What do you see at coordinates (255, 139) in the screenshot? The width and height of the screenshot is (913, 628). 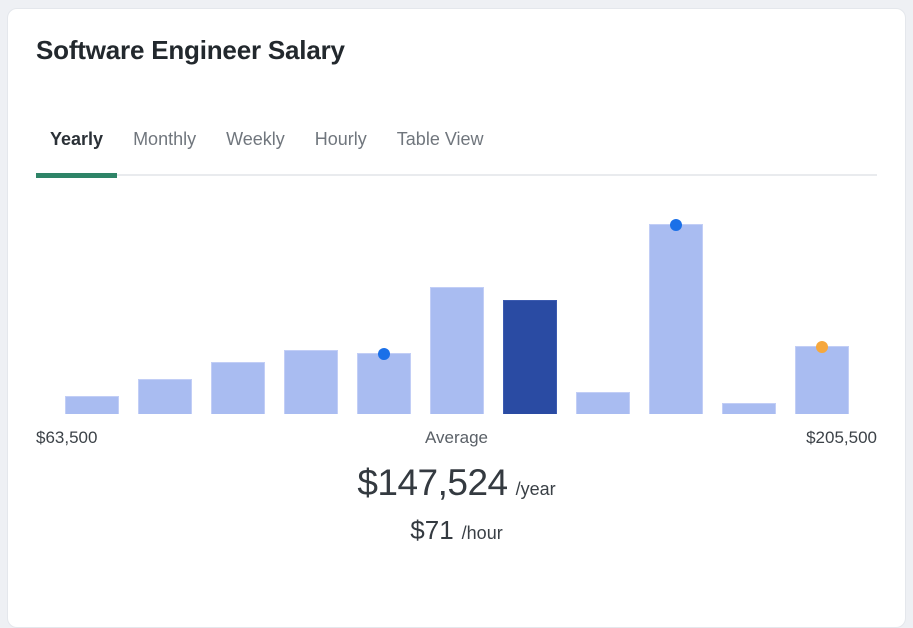 I see `tab-weekly-label: Weekly` at bounding box center [255, 139].